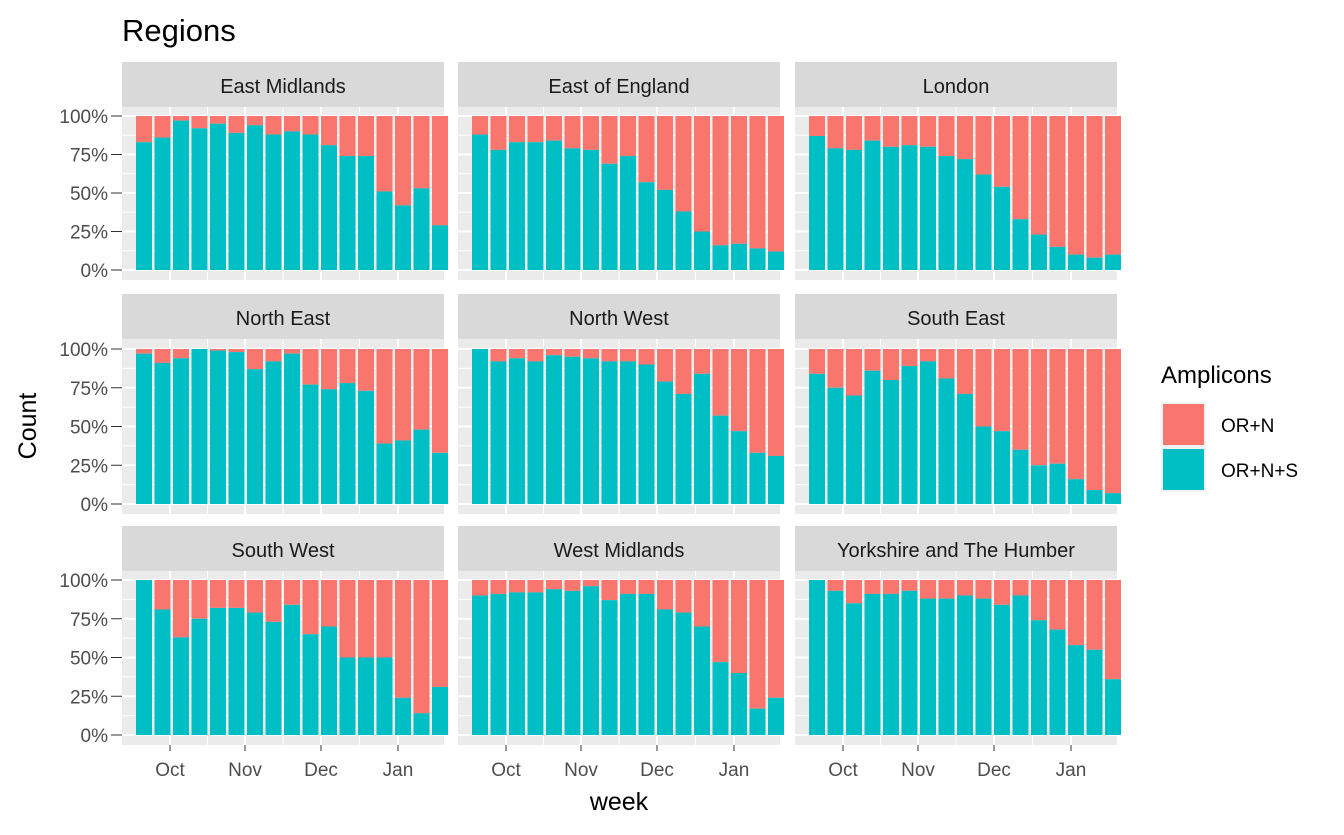  Describe the element at coordinates (621, 404) in the screenshot. I see `facet-north-west: North West` at that location.